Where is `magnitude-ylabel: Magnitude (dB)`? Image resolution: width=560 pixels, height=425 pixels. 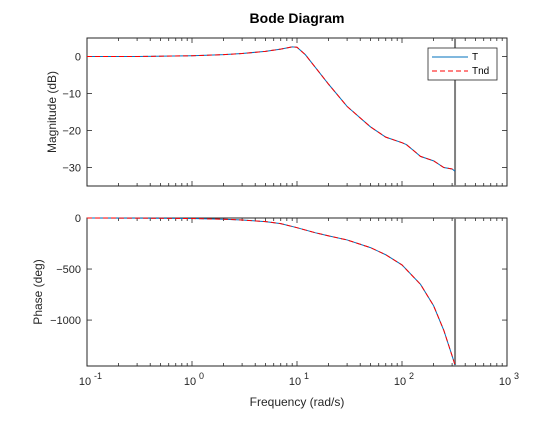
magnitude-ylabel: Magnitude (dB) is located at coordinates (52, 112).